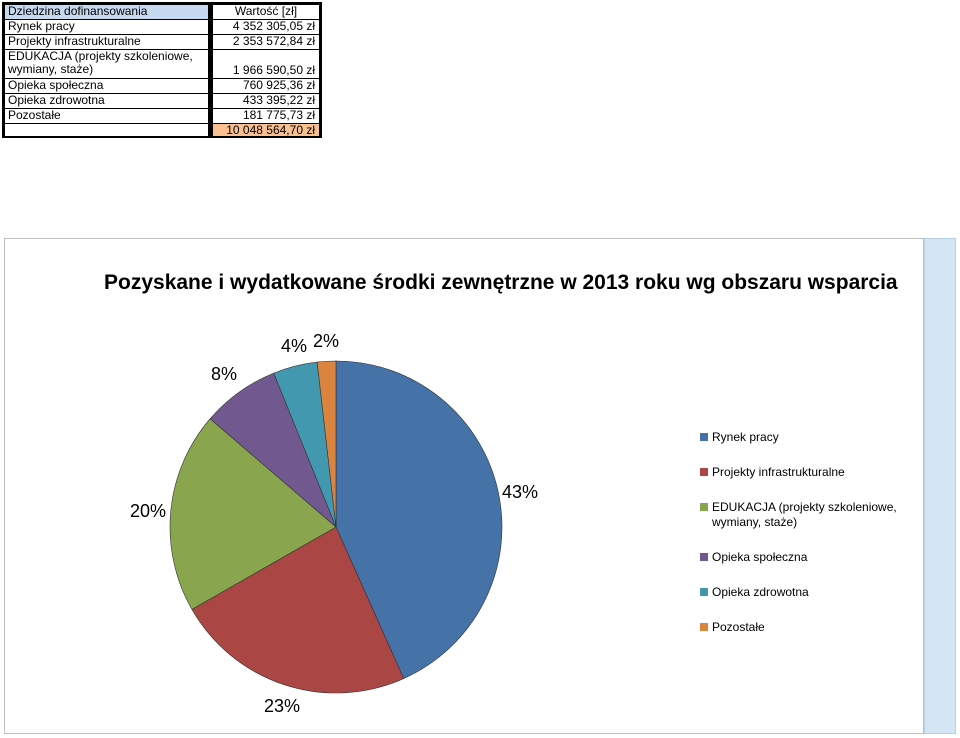  Describe the element at coordinates (266, 130) in the screenshot. I see `table-total-value: 10 048 564,70 zł` at that location.